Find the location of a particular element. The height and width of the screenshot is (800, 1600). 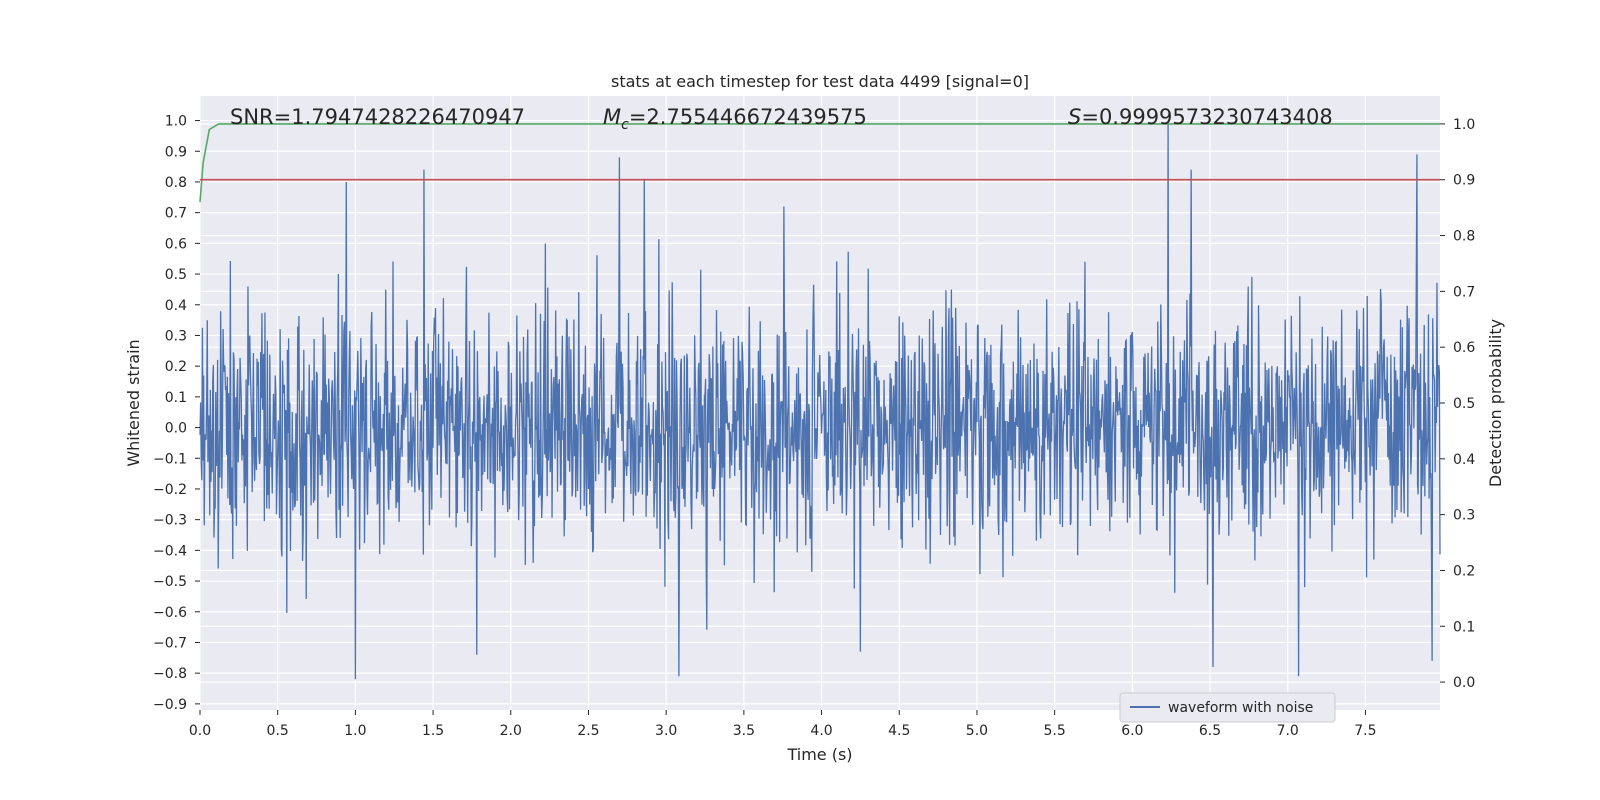

y-tick-label: 0.7 is located at coordinates (176, 214).